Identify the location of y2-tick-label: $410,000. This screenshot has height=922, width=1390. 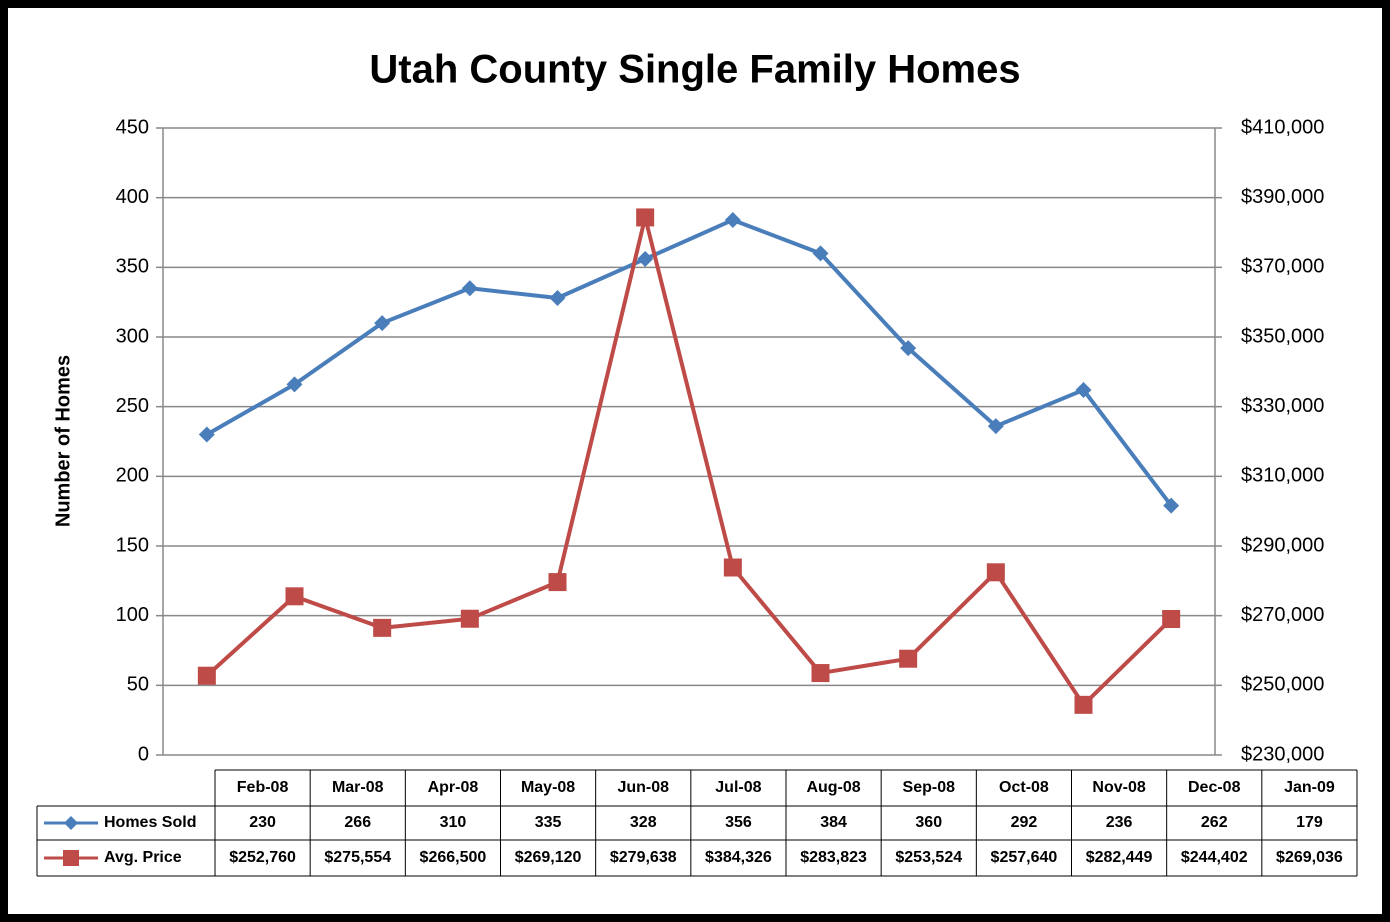
(1282, 127).